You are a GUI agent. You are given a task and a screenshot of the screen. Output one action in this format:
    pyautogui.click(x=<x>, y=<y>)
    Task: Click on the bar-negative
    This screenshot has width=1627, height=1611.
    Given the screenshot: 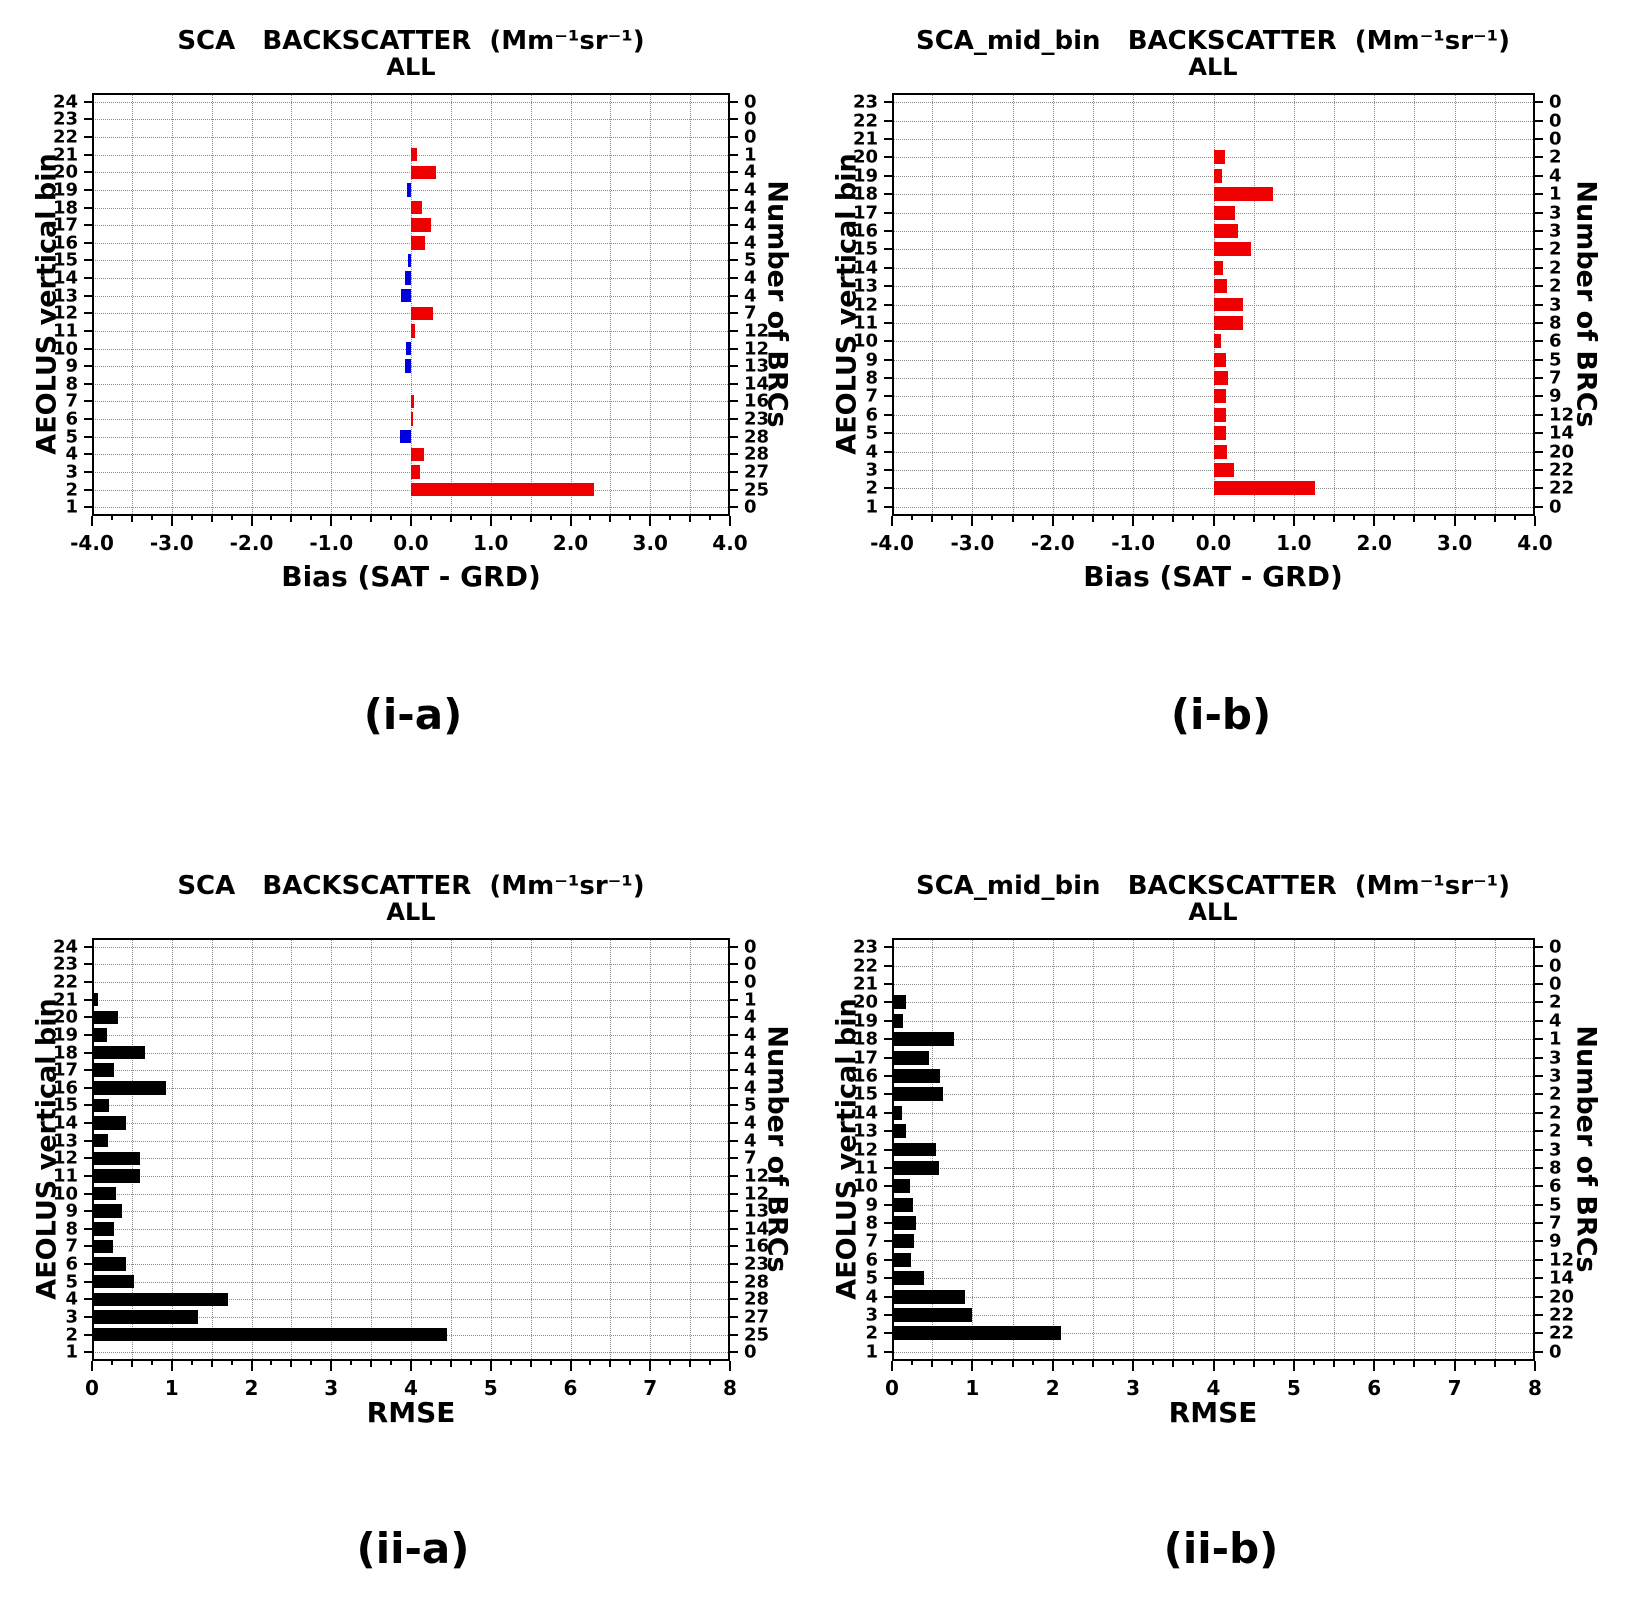 What is the action you would take?
    pyautogui.click(x=405, y=436)
    